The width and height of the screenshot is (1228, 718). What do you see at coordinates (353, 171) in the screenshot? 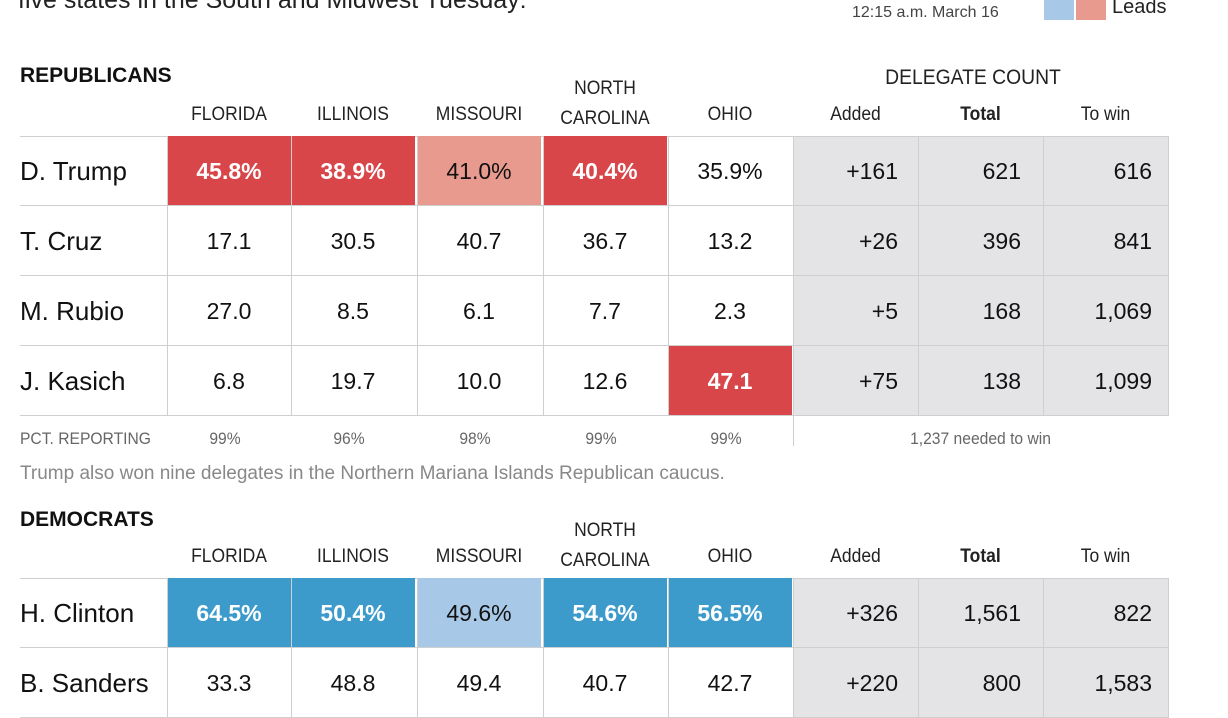
I see `result-cell: 38.9%` at bounding box center [353, 171].